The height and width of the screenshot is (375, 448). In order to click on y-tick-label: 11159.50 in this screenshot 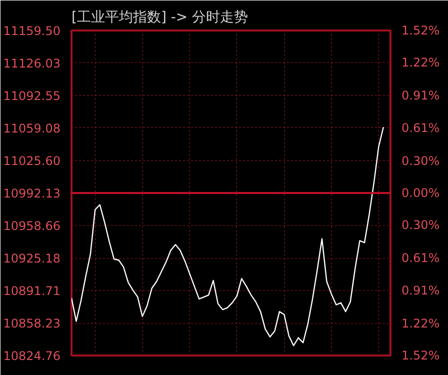, I will do `click(32, 31)`.